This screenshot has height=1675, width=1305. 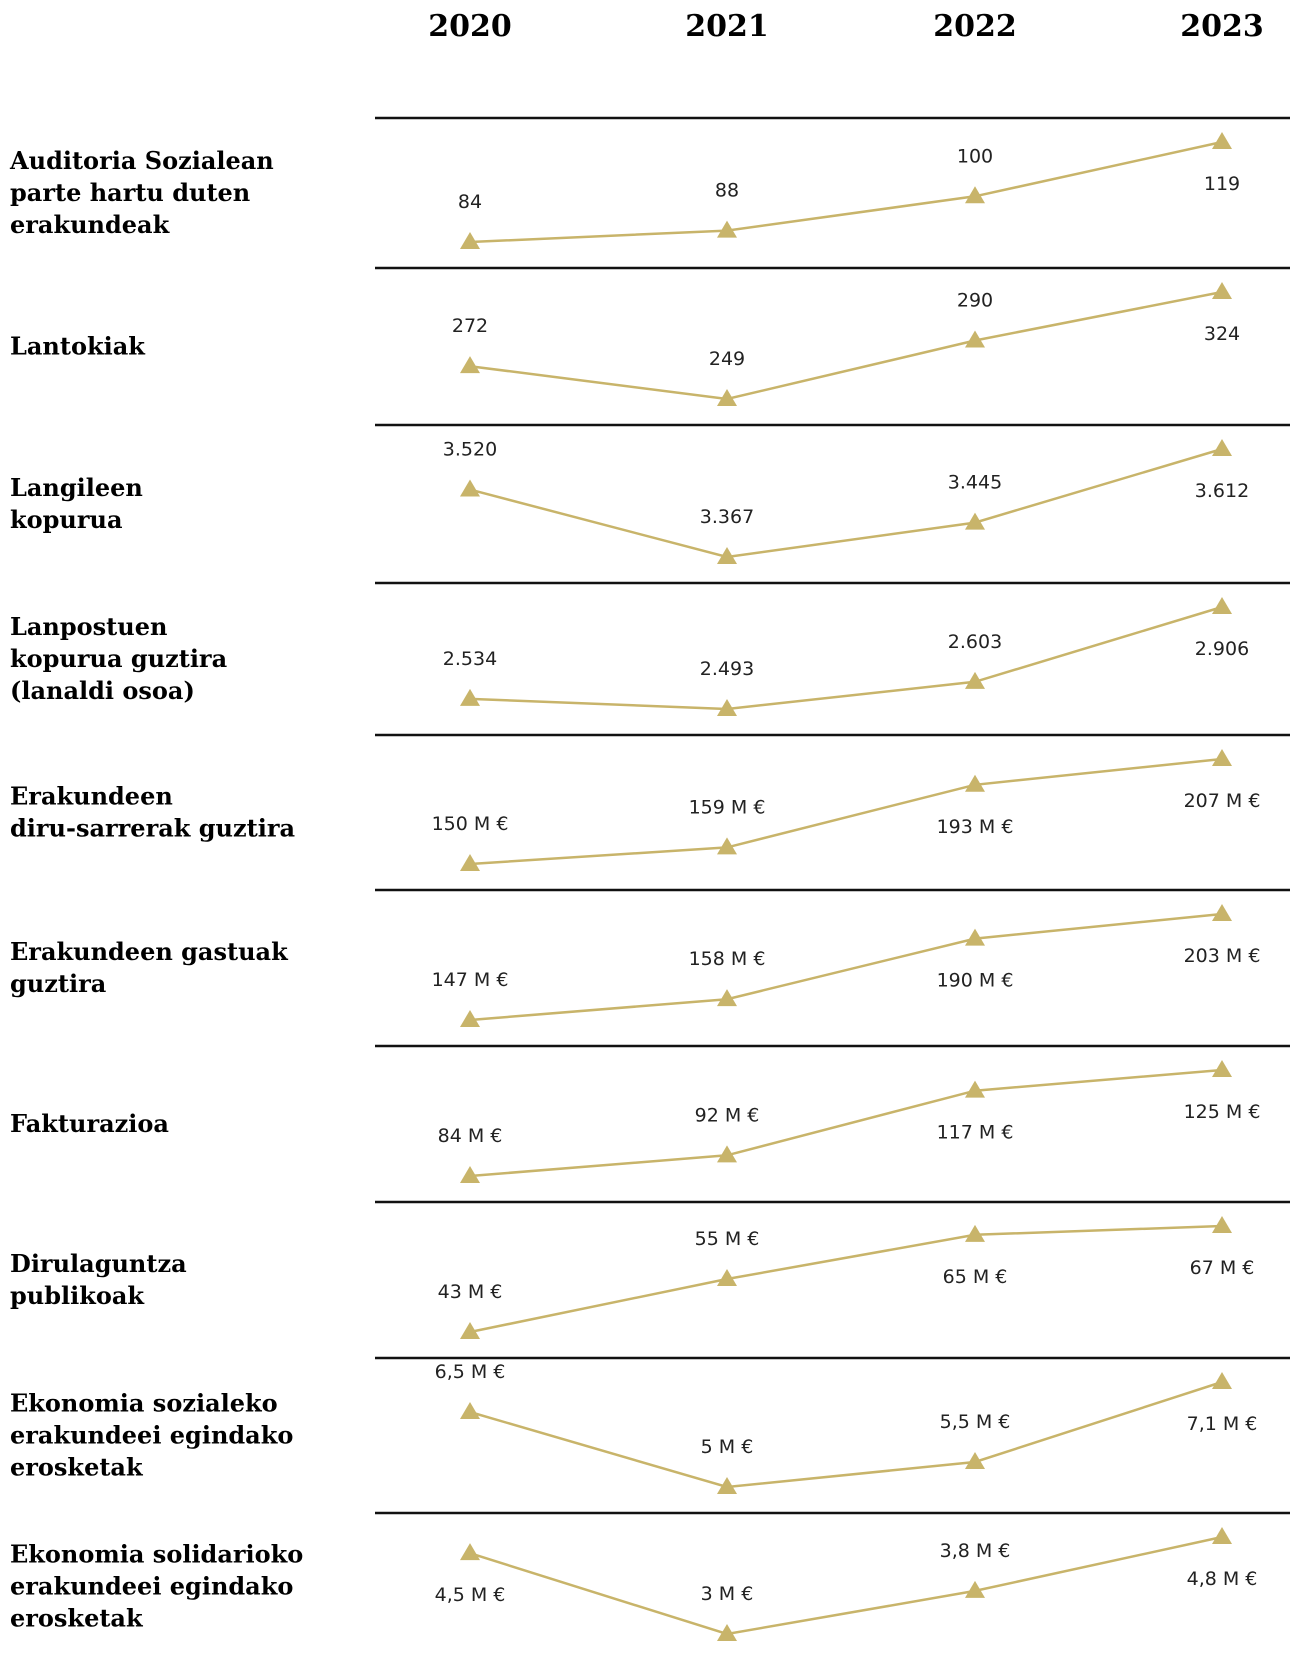 I want to click on value-label: 119, so click(x=1222, y=184).